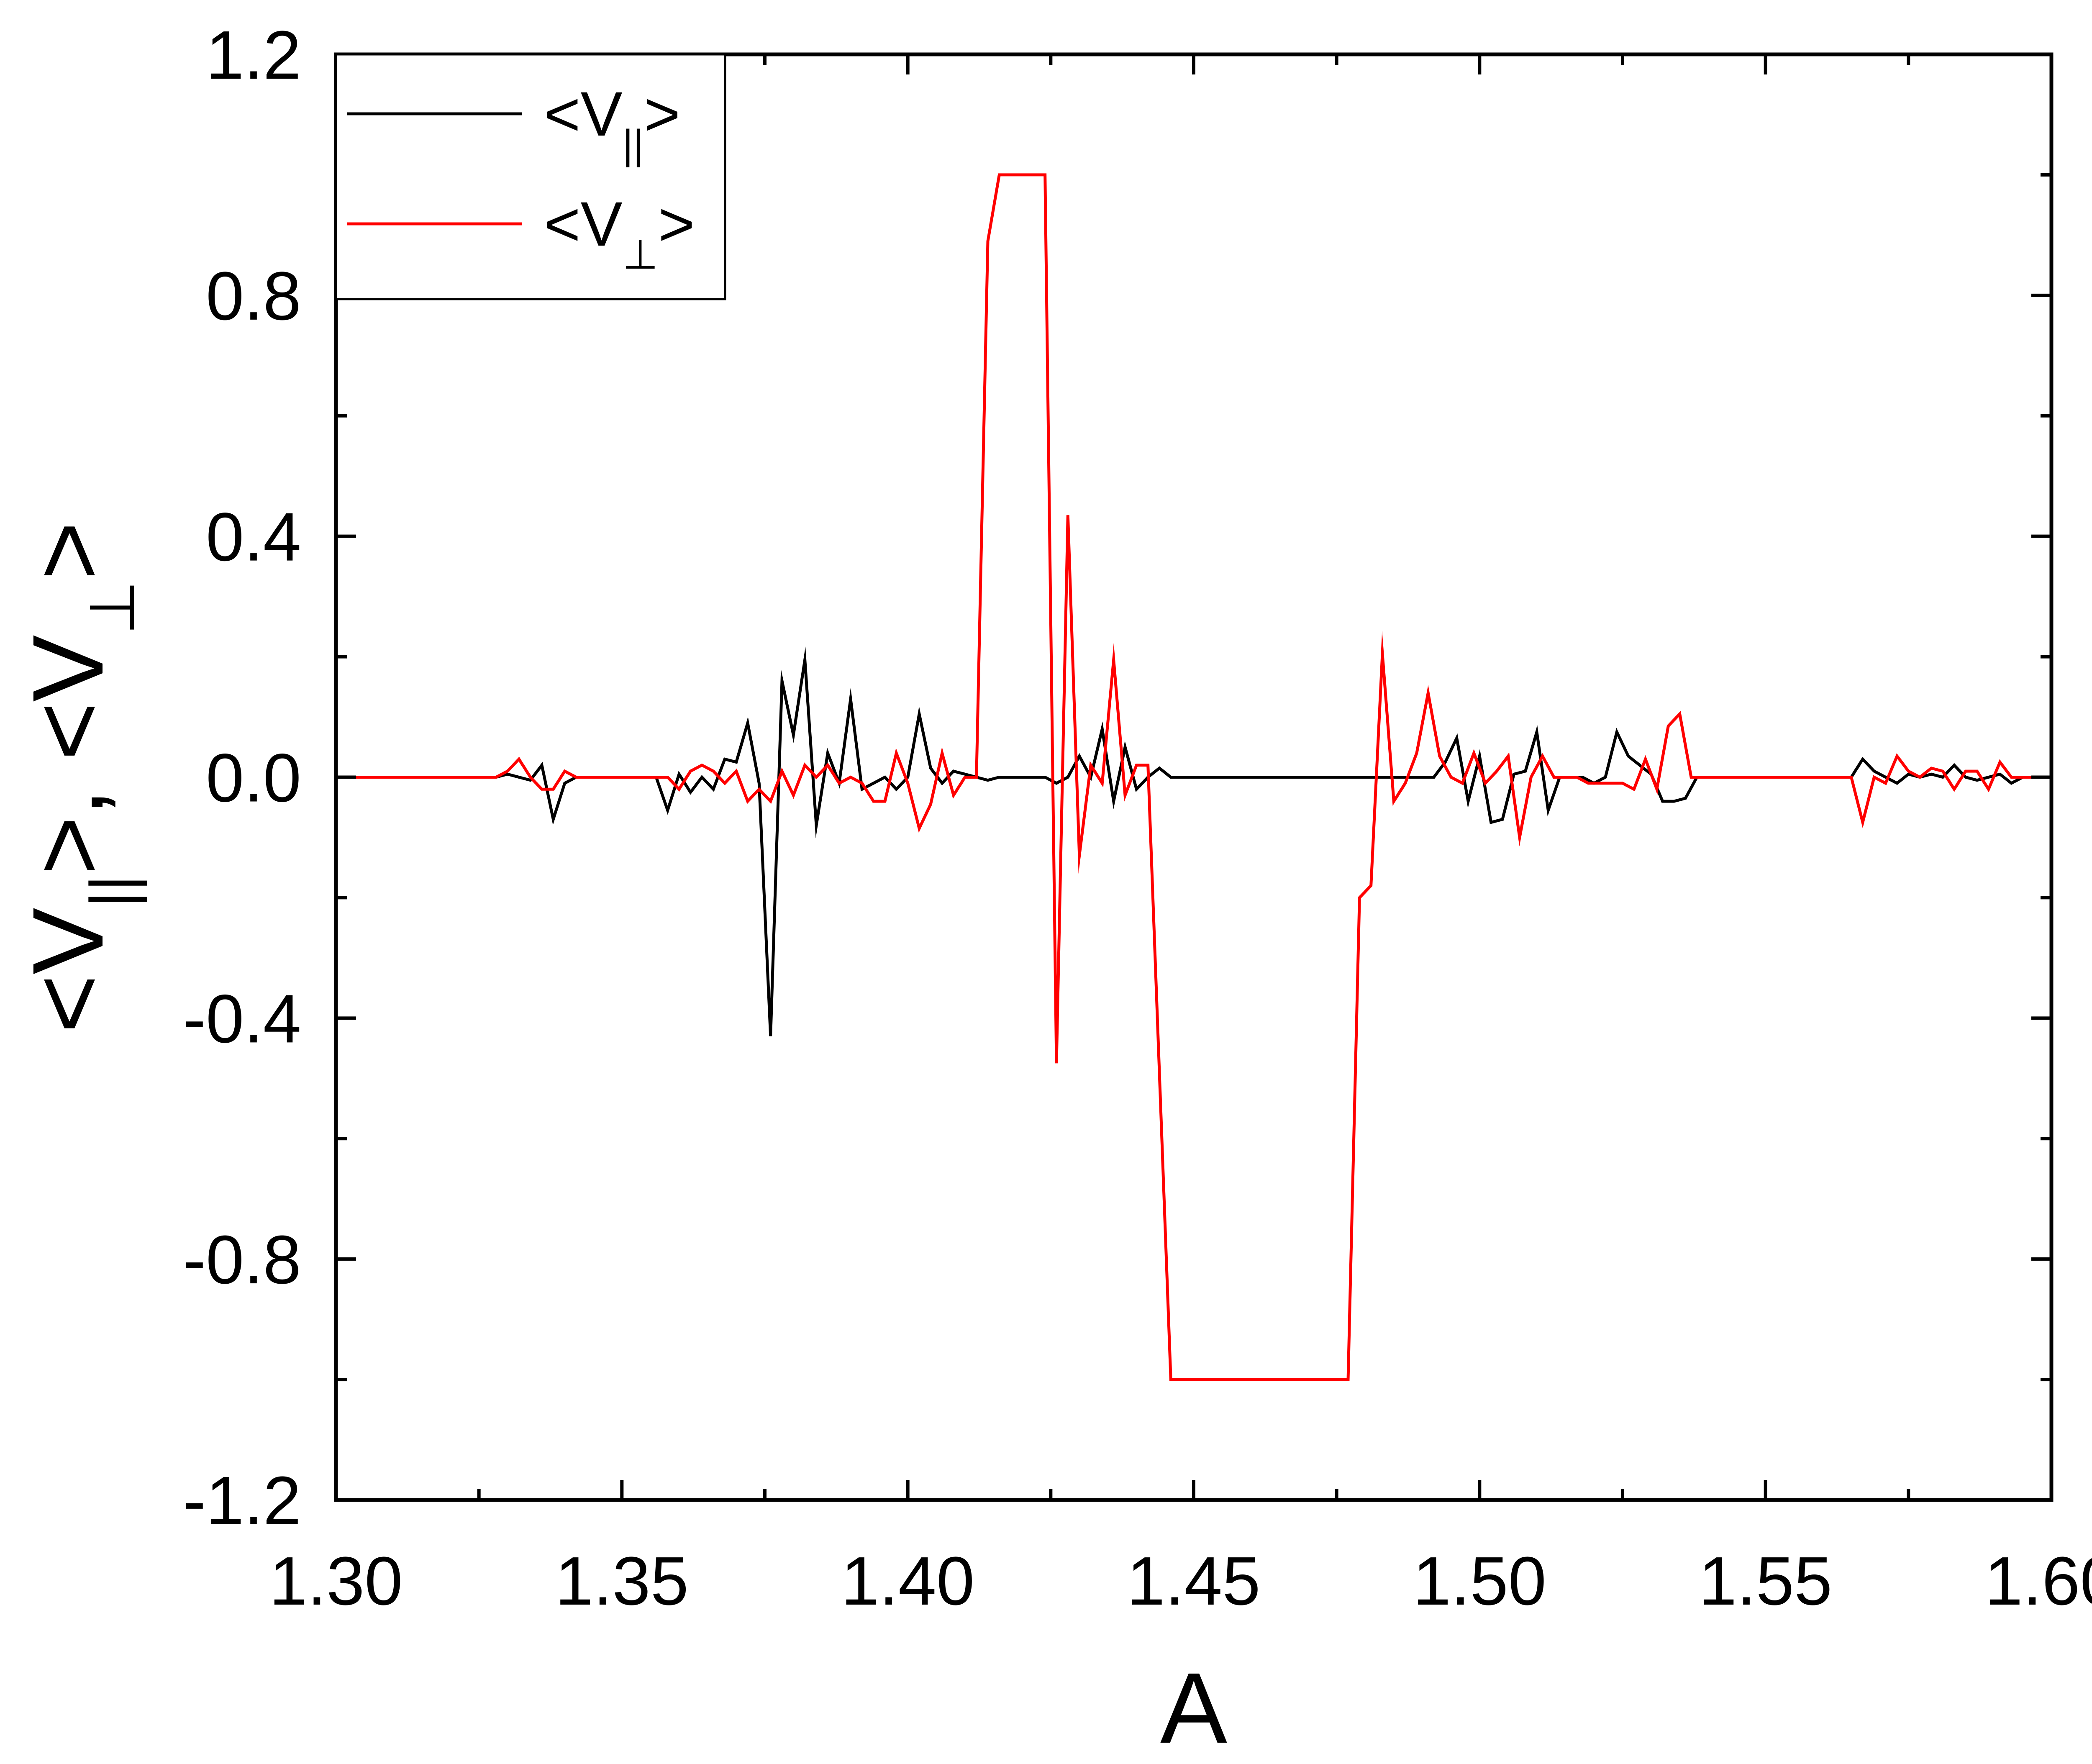 The height and width of the screenshot is (1764, 2092). I want to click on y-tick-label: -1.2, so click(242, 1500).